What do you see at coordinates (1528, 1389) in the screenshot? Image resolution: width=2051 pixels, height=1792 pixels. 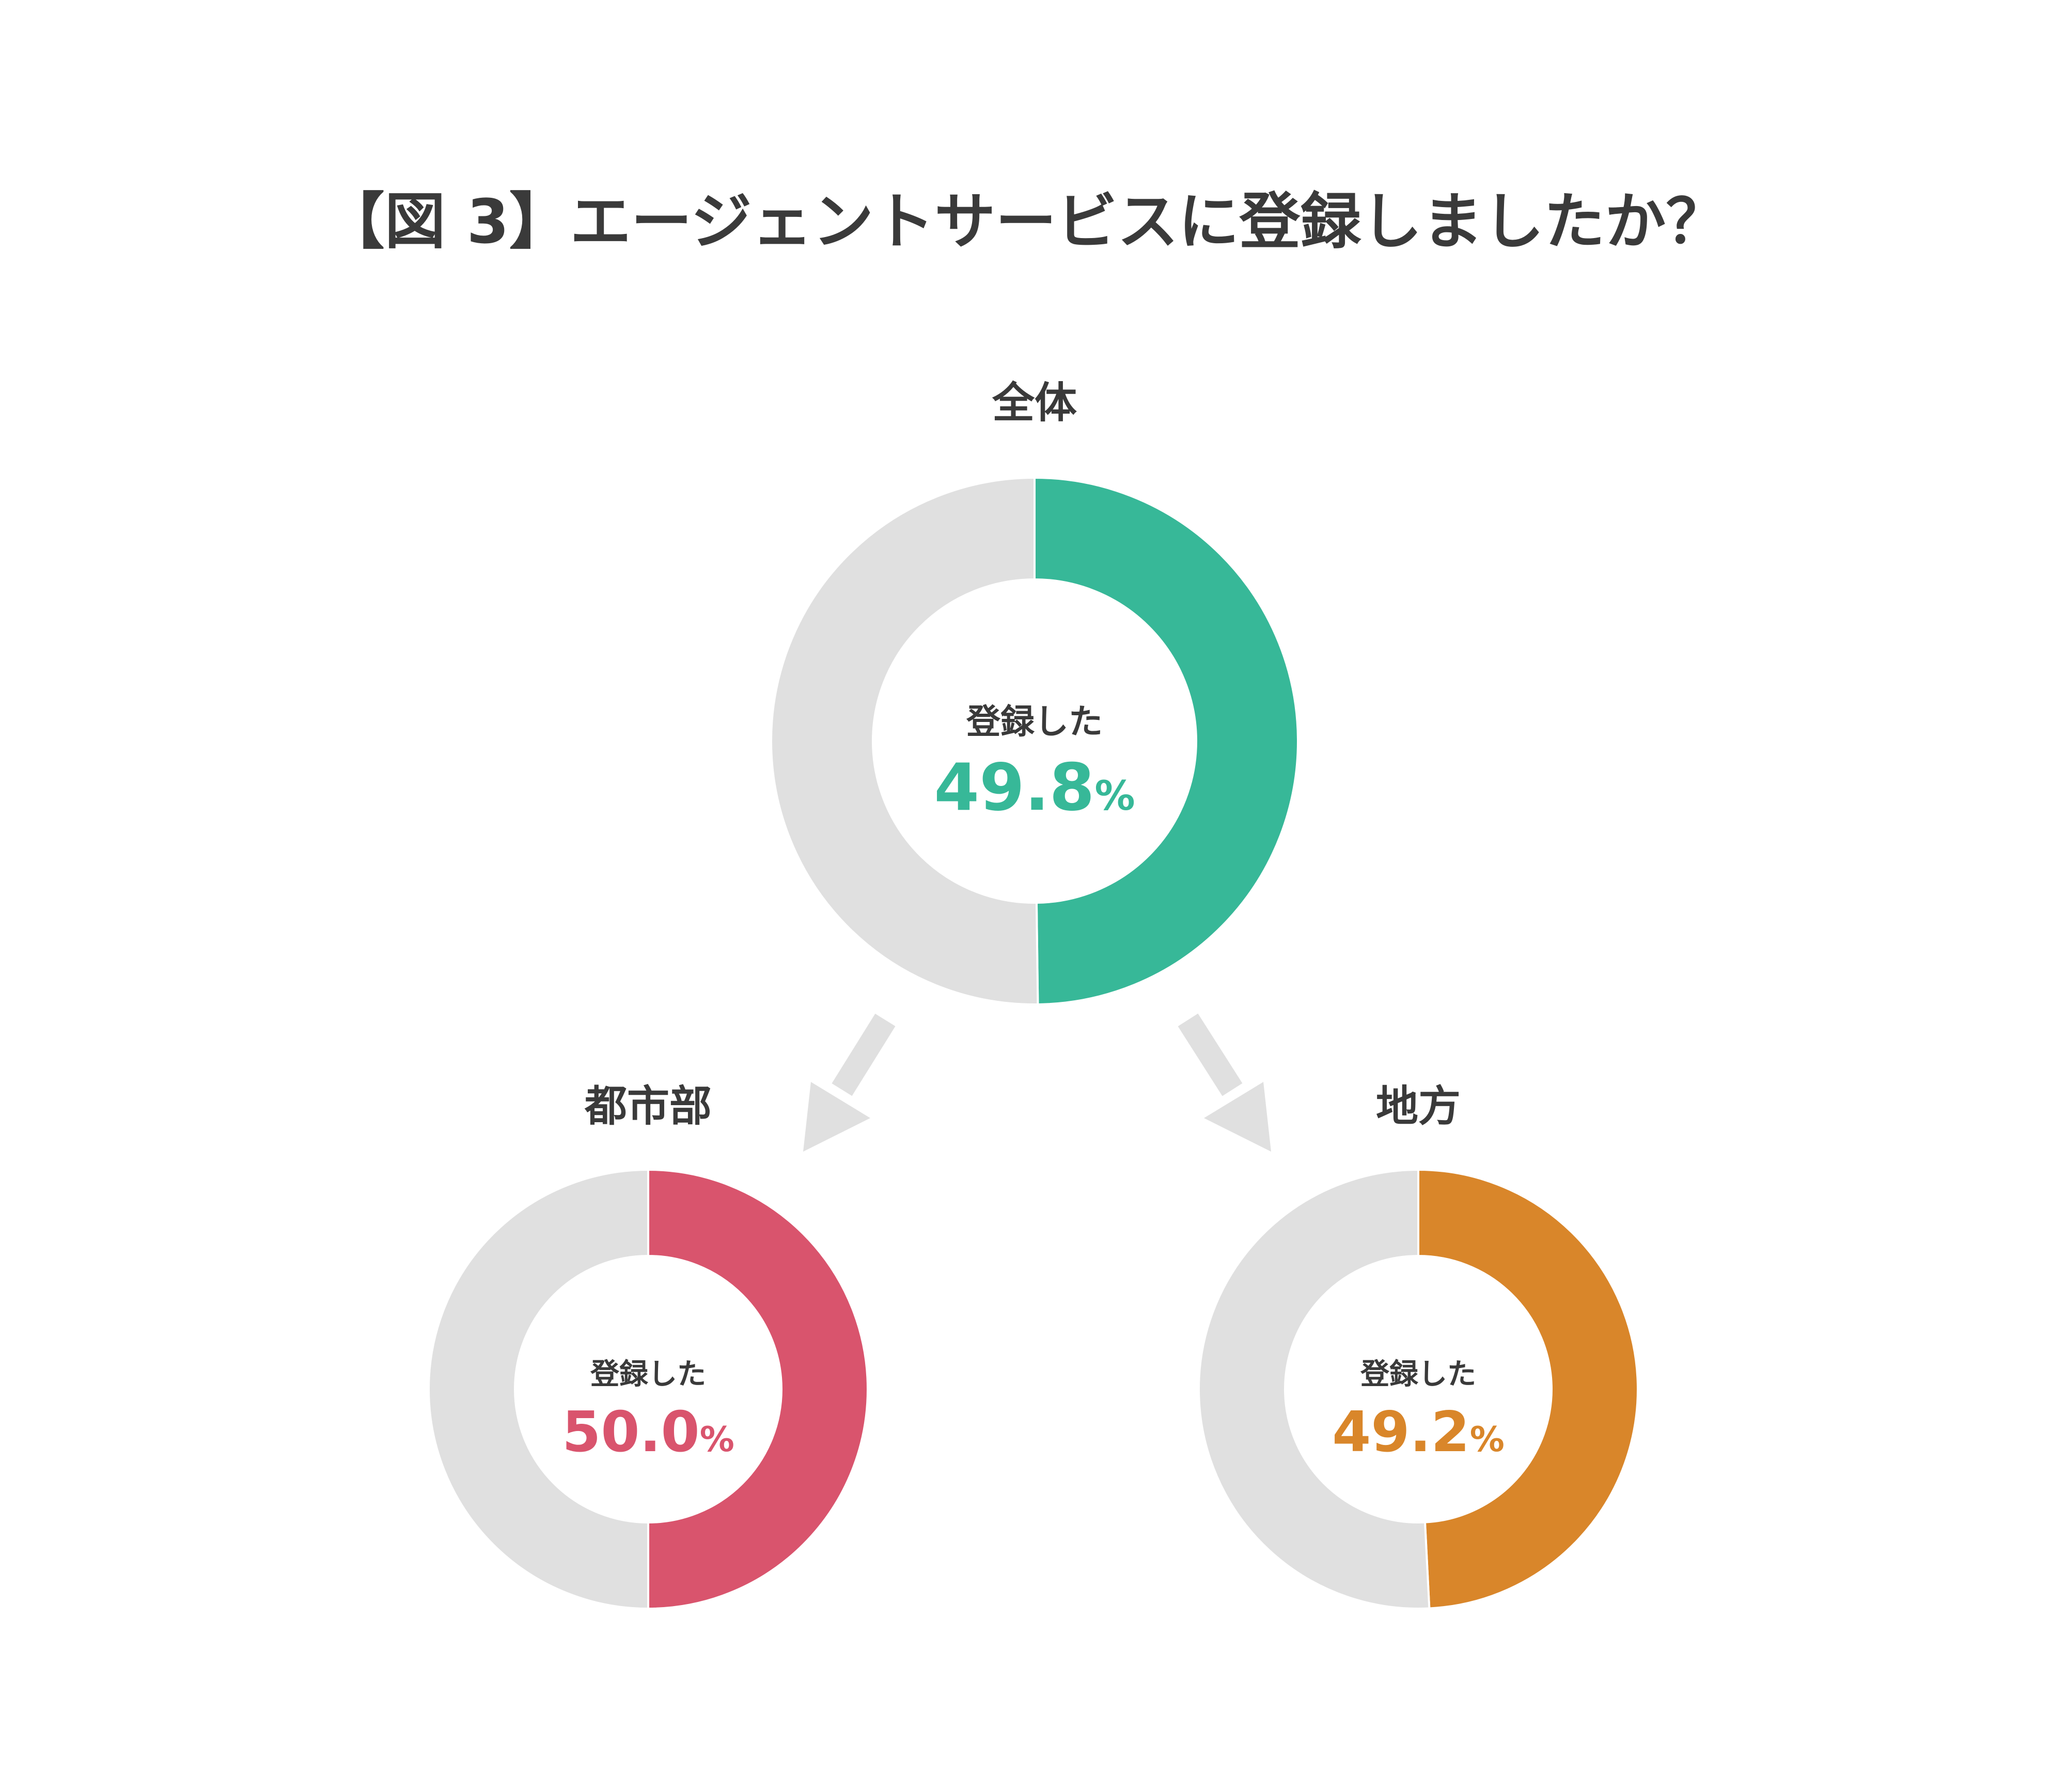 I see `donut-slice-registered-regional` at bounding box center [1528, 1389].